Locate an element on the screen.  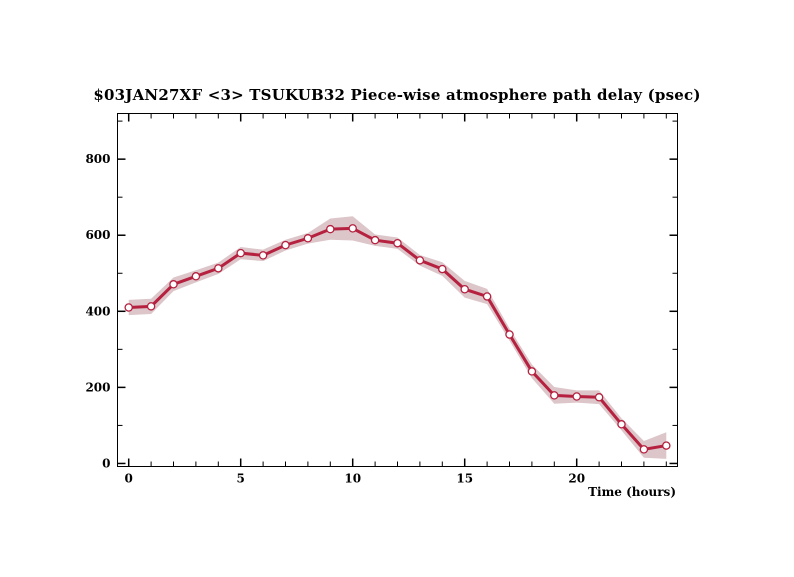
x-axis-label: Time (hours) is located at coordinates (632, 492).